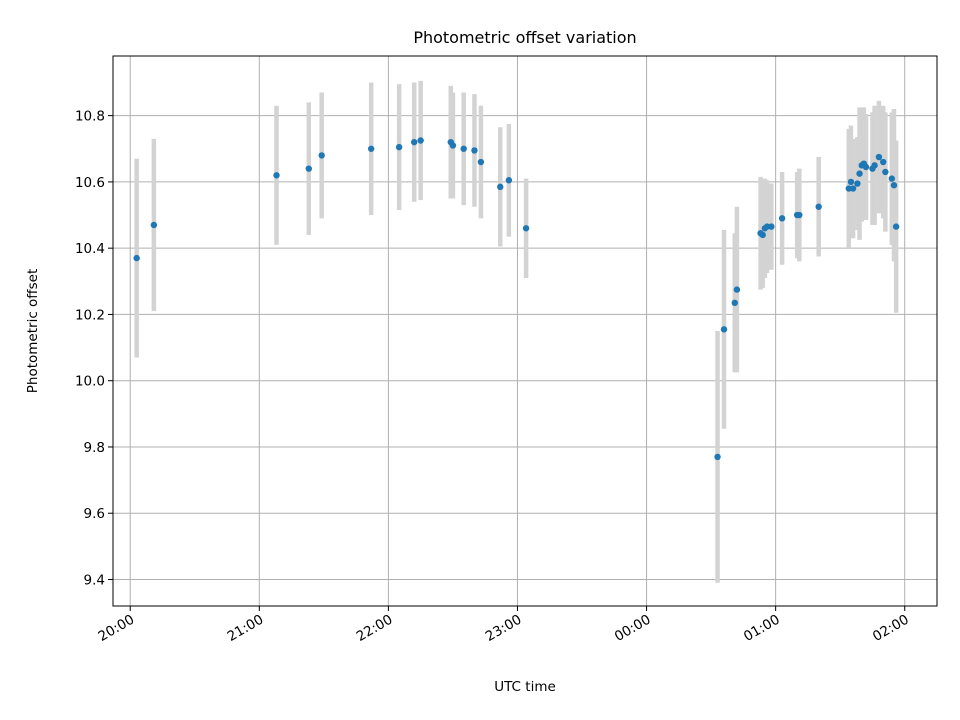  I want to click on y-tick-label: 10.2, so click(90, 315).